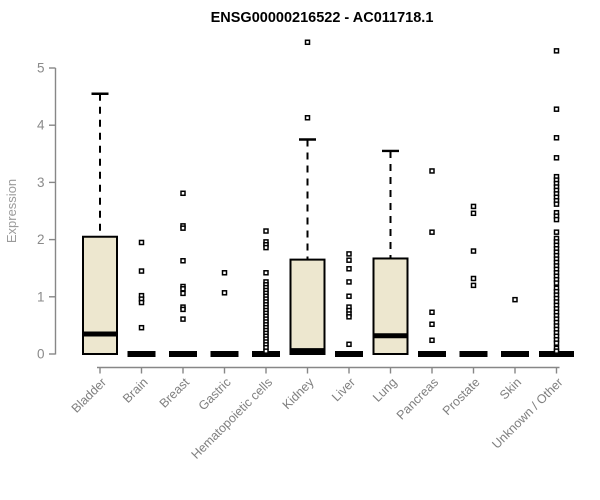 Image resolution: width=600 pixels, height=500 pixels. What do you see at coordinates (232, 418) in the screenshot?
I see `x-category-label: Hematopoietic cells` at bounding box center [232, 418].